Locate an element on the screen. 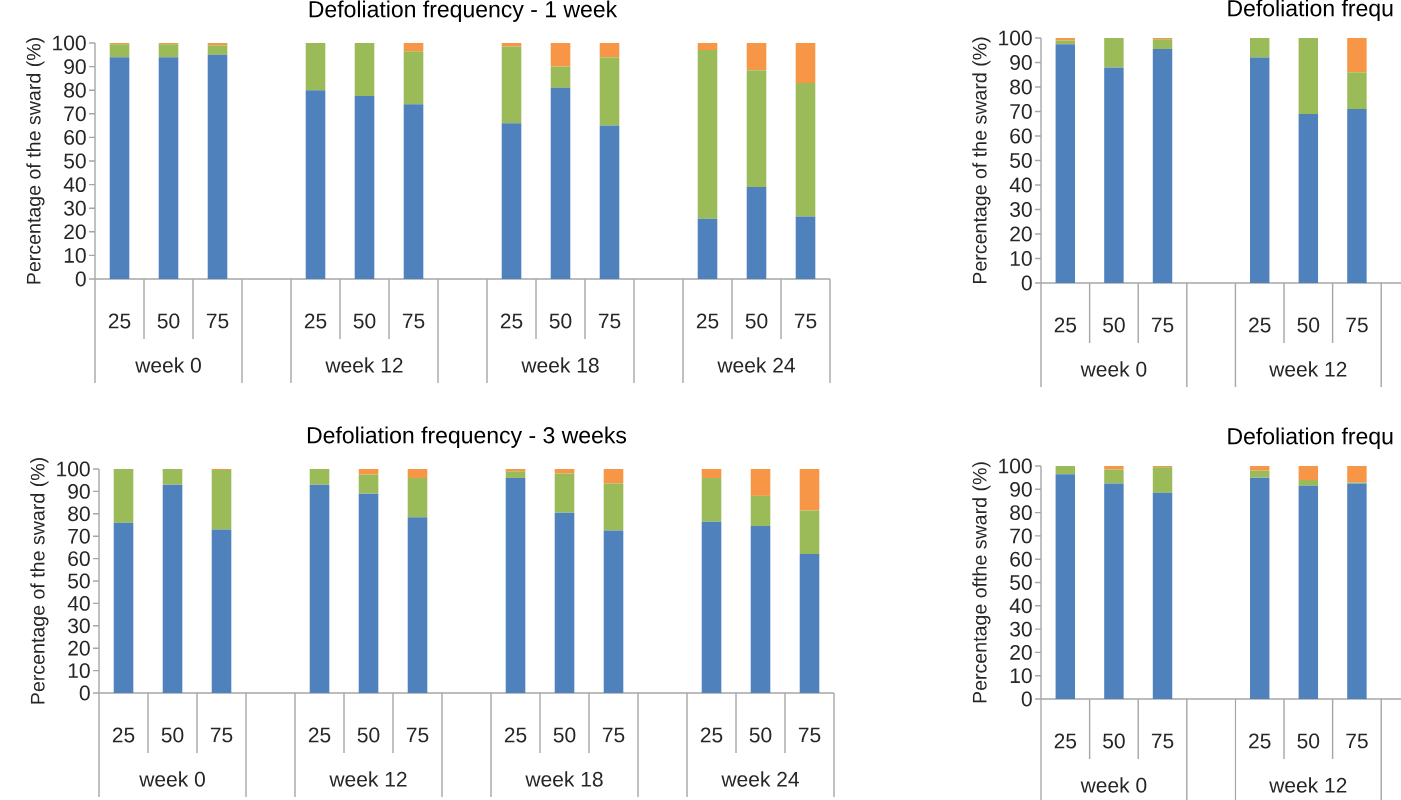 The height and width of the screenshot is (800, 1401). chart-title: Defoliation frequency - 1 week is located at coordinates (463, 11).